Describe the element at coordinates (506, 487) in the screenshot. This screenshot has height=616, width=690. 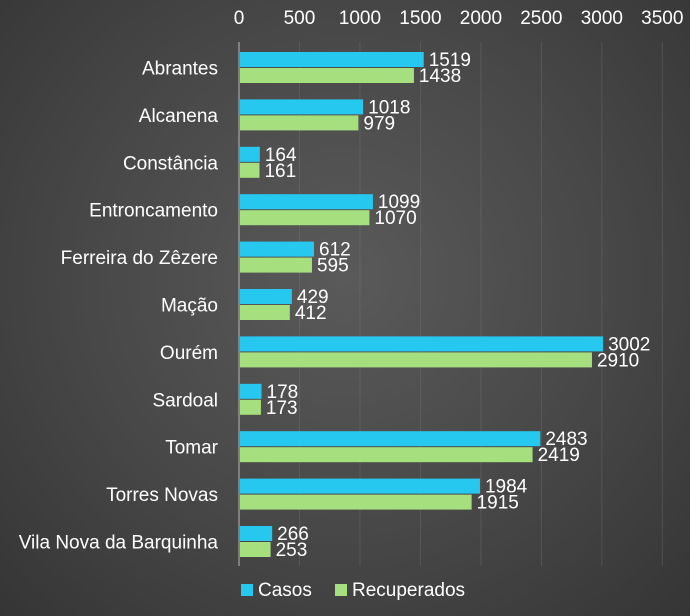
I see `data-label-casos: 1984` at that location.